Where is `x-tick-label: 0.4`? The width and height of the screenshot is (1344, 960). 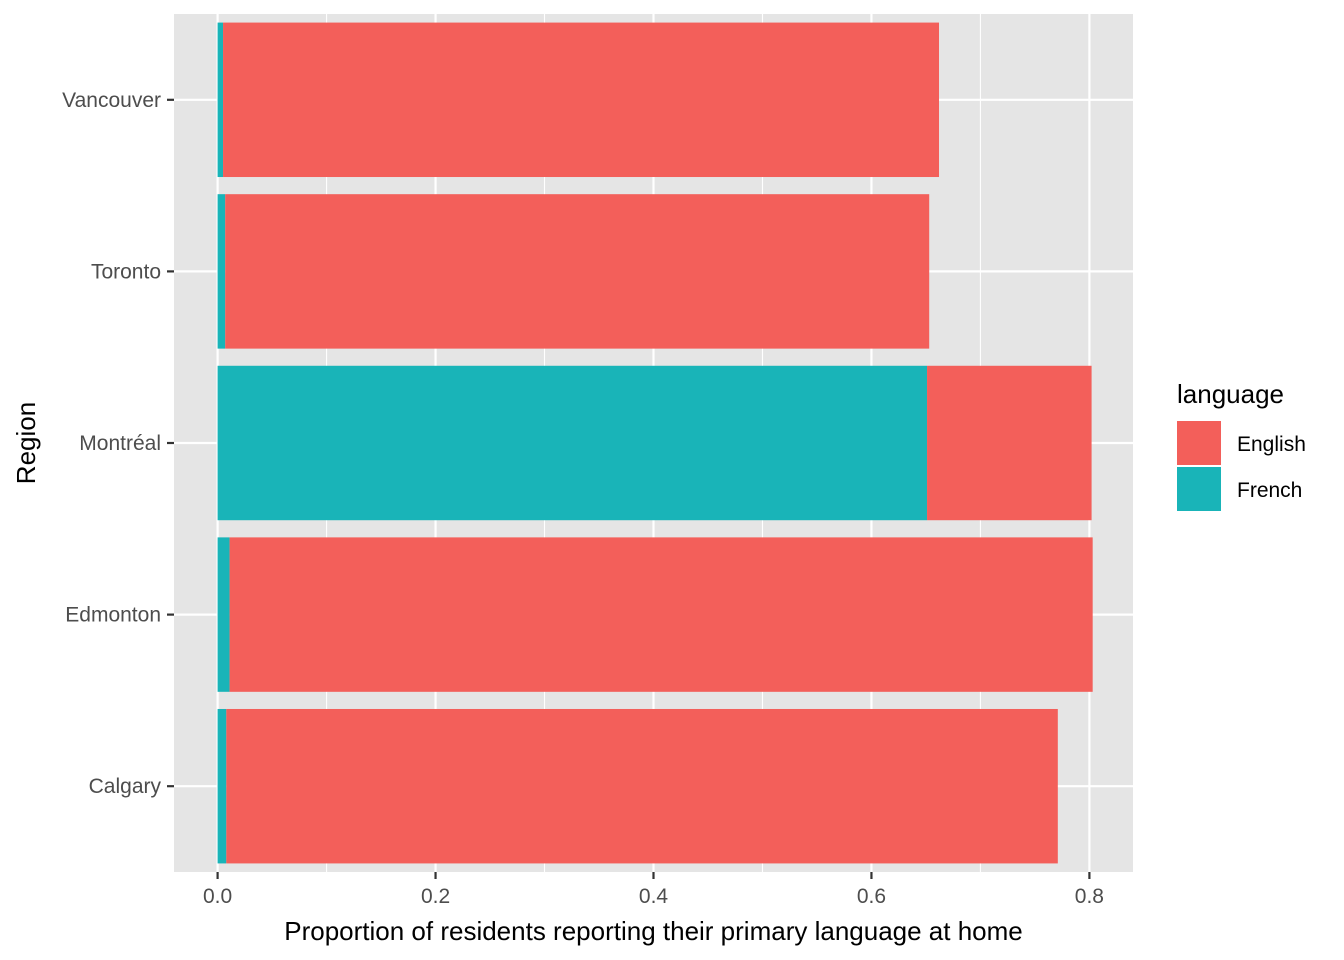
x-tick-label: 0.4 is located at coordinates (654, 896).